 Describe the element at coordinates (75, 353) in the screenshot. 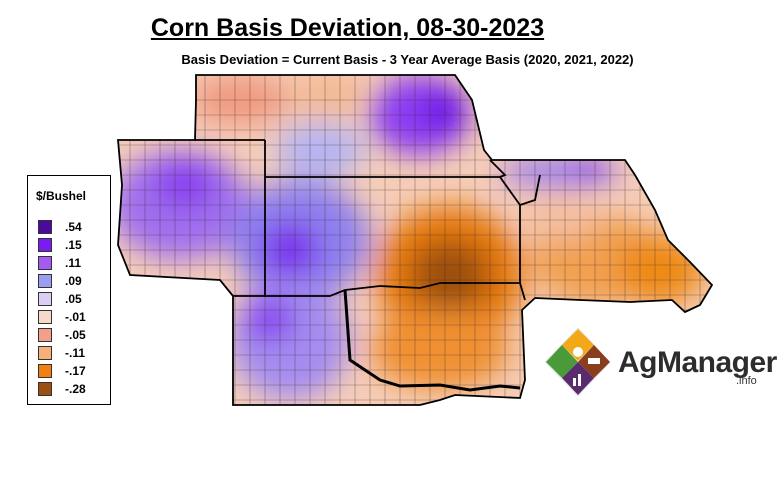

I see `legend-label: -.11` at that location.